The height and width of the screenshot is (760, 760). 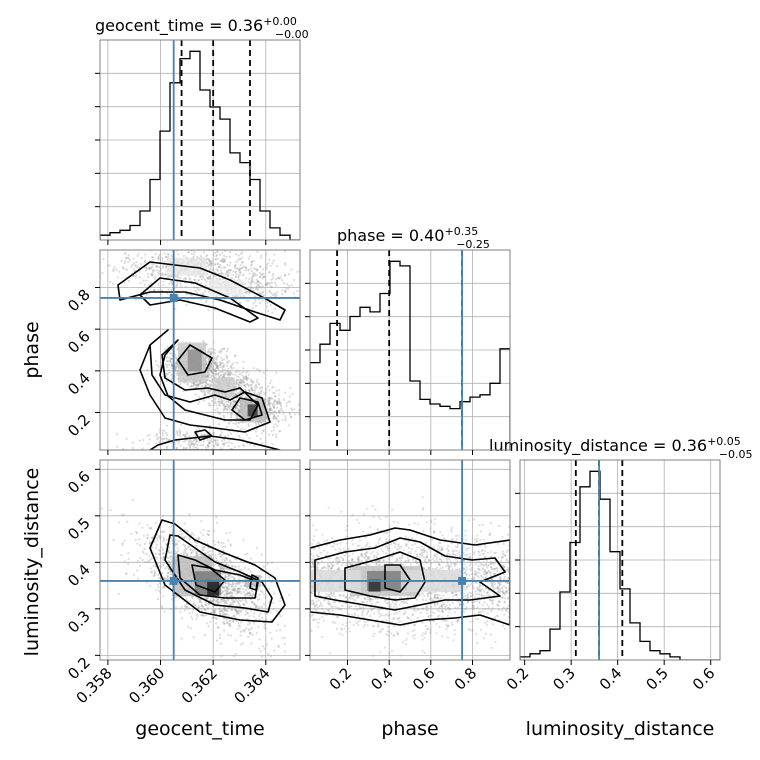 What do you see at coordinates (200, 145) in the screenshot?
I see `histogram-step` at bounding box center [200, 145].